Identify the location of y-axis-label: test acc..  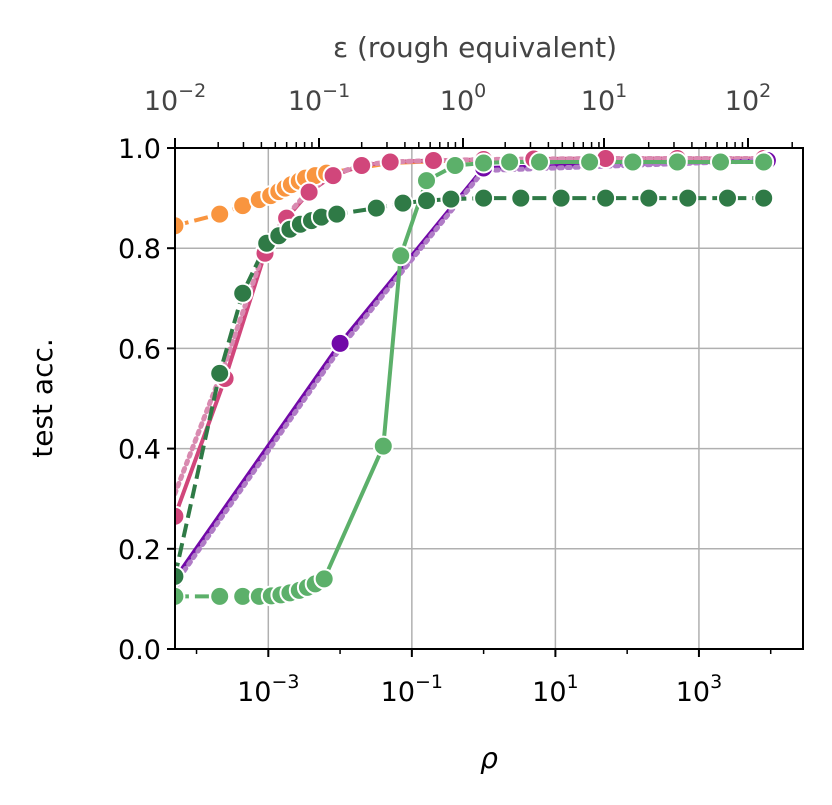
(42, 398).